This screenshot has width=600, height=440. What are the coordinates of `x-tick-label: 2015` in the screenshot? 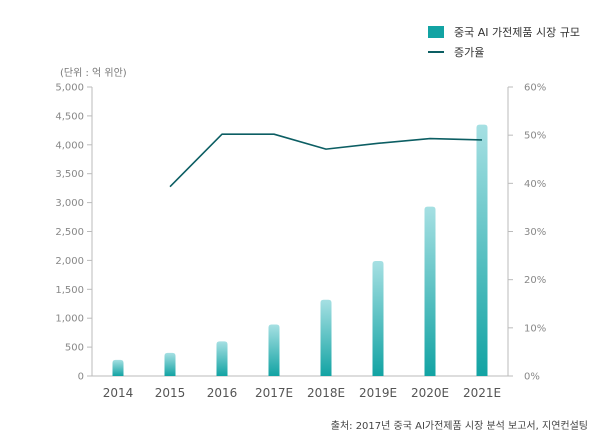 It's located at (170, 393).